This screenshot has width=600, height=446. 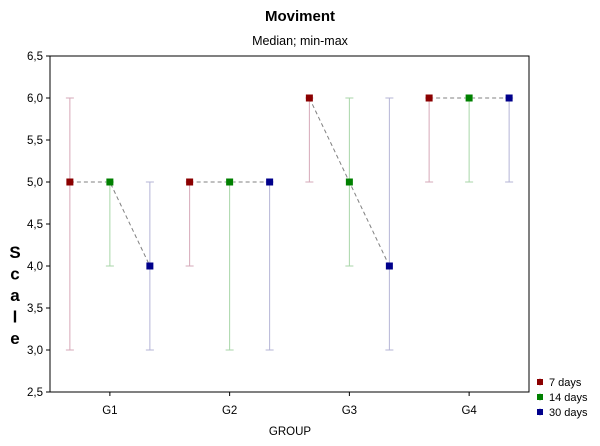 What do you see at coordinates (14, 274) in the screenshot?
I see `y-axis-label-char: c` at bounding box center [14, 274].